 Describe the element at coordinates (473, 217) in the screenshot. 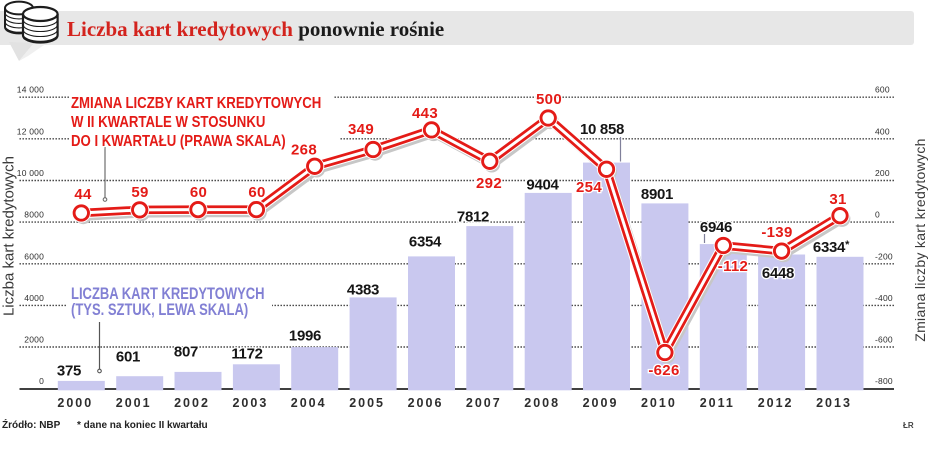

I see `svg-text: 7812` at that location.